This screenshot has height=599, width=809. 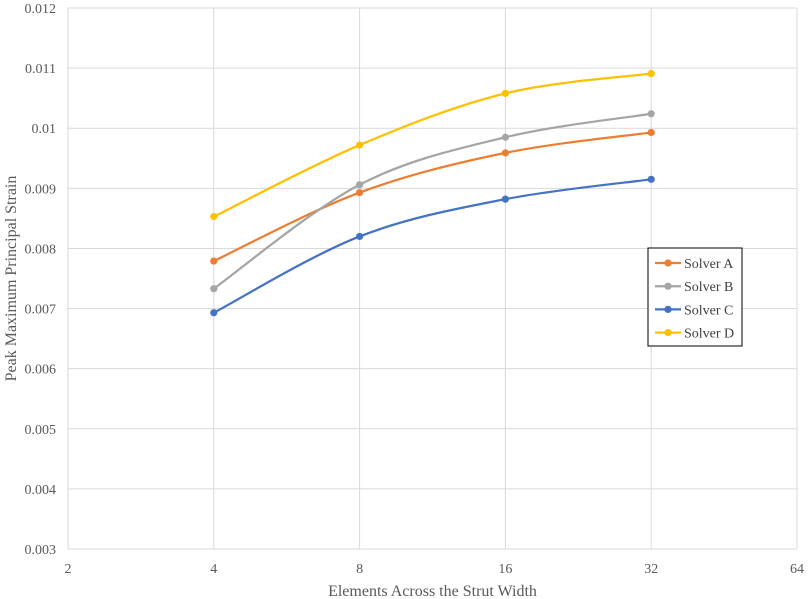 I want to click on y-tick-label: 0.004, so click(x=41, y=490).